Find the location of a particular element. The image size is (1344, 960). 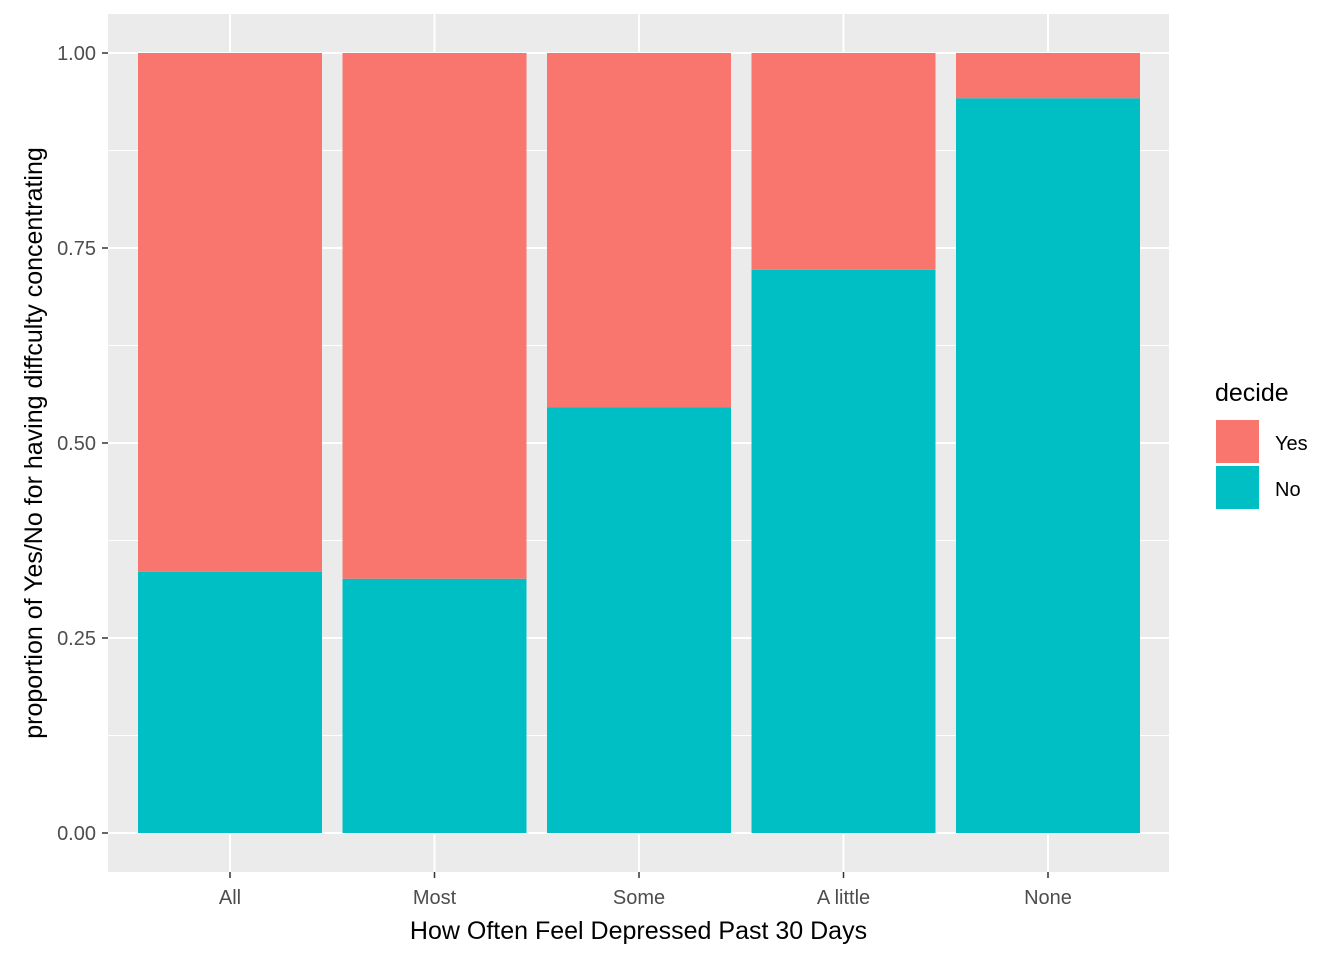

x-tick-label: Some is located at coordinates (639, 898).